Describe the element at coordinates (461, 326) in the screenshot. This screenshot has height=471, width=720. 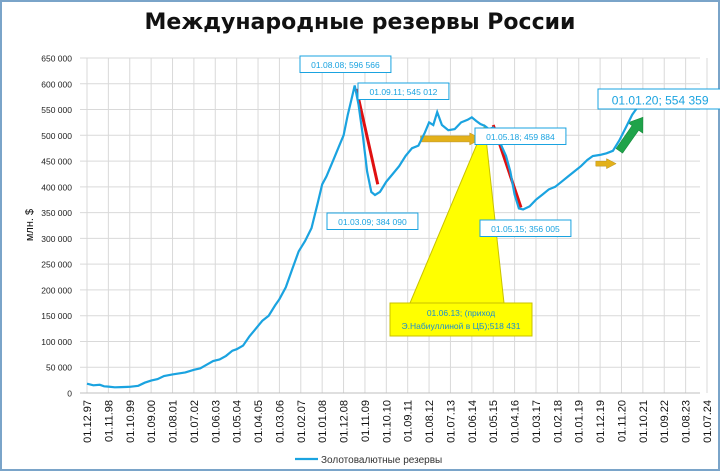
I see `callout-label-line2: Э.Набиуллиной в ЦБ);518 431` at that location.